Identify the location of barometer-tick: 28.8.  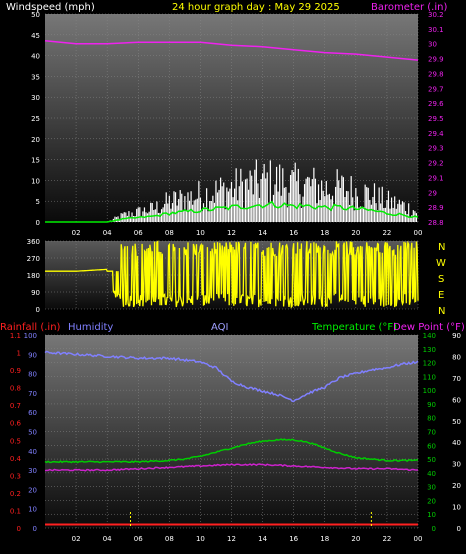
(436, 223).